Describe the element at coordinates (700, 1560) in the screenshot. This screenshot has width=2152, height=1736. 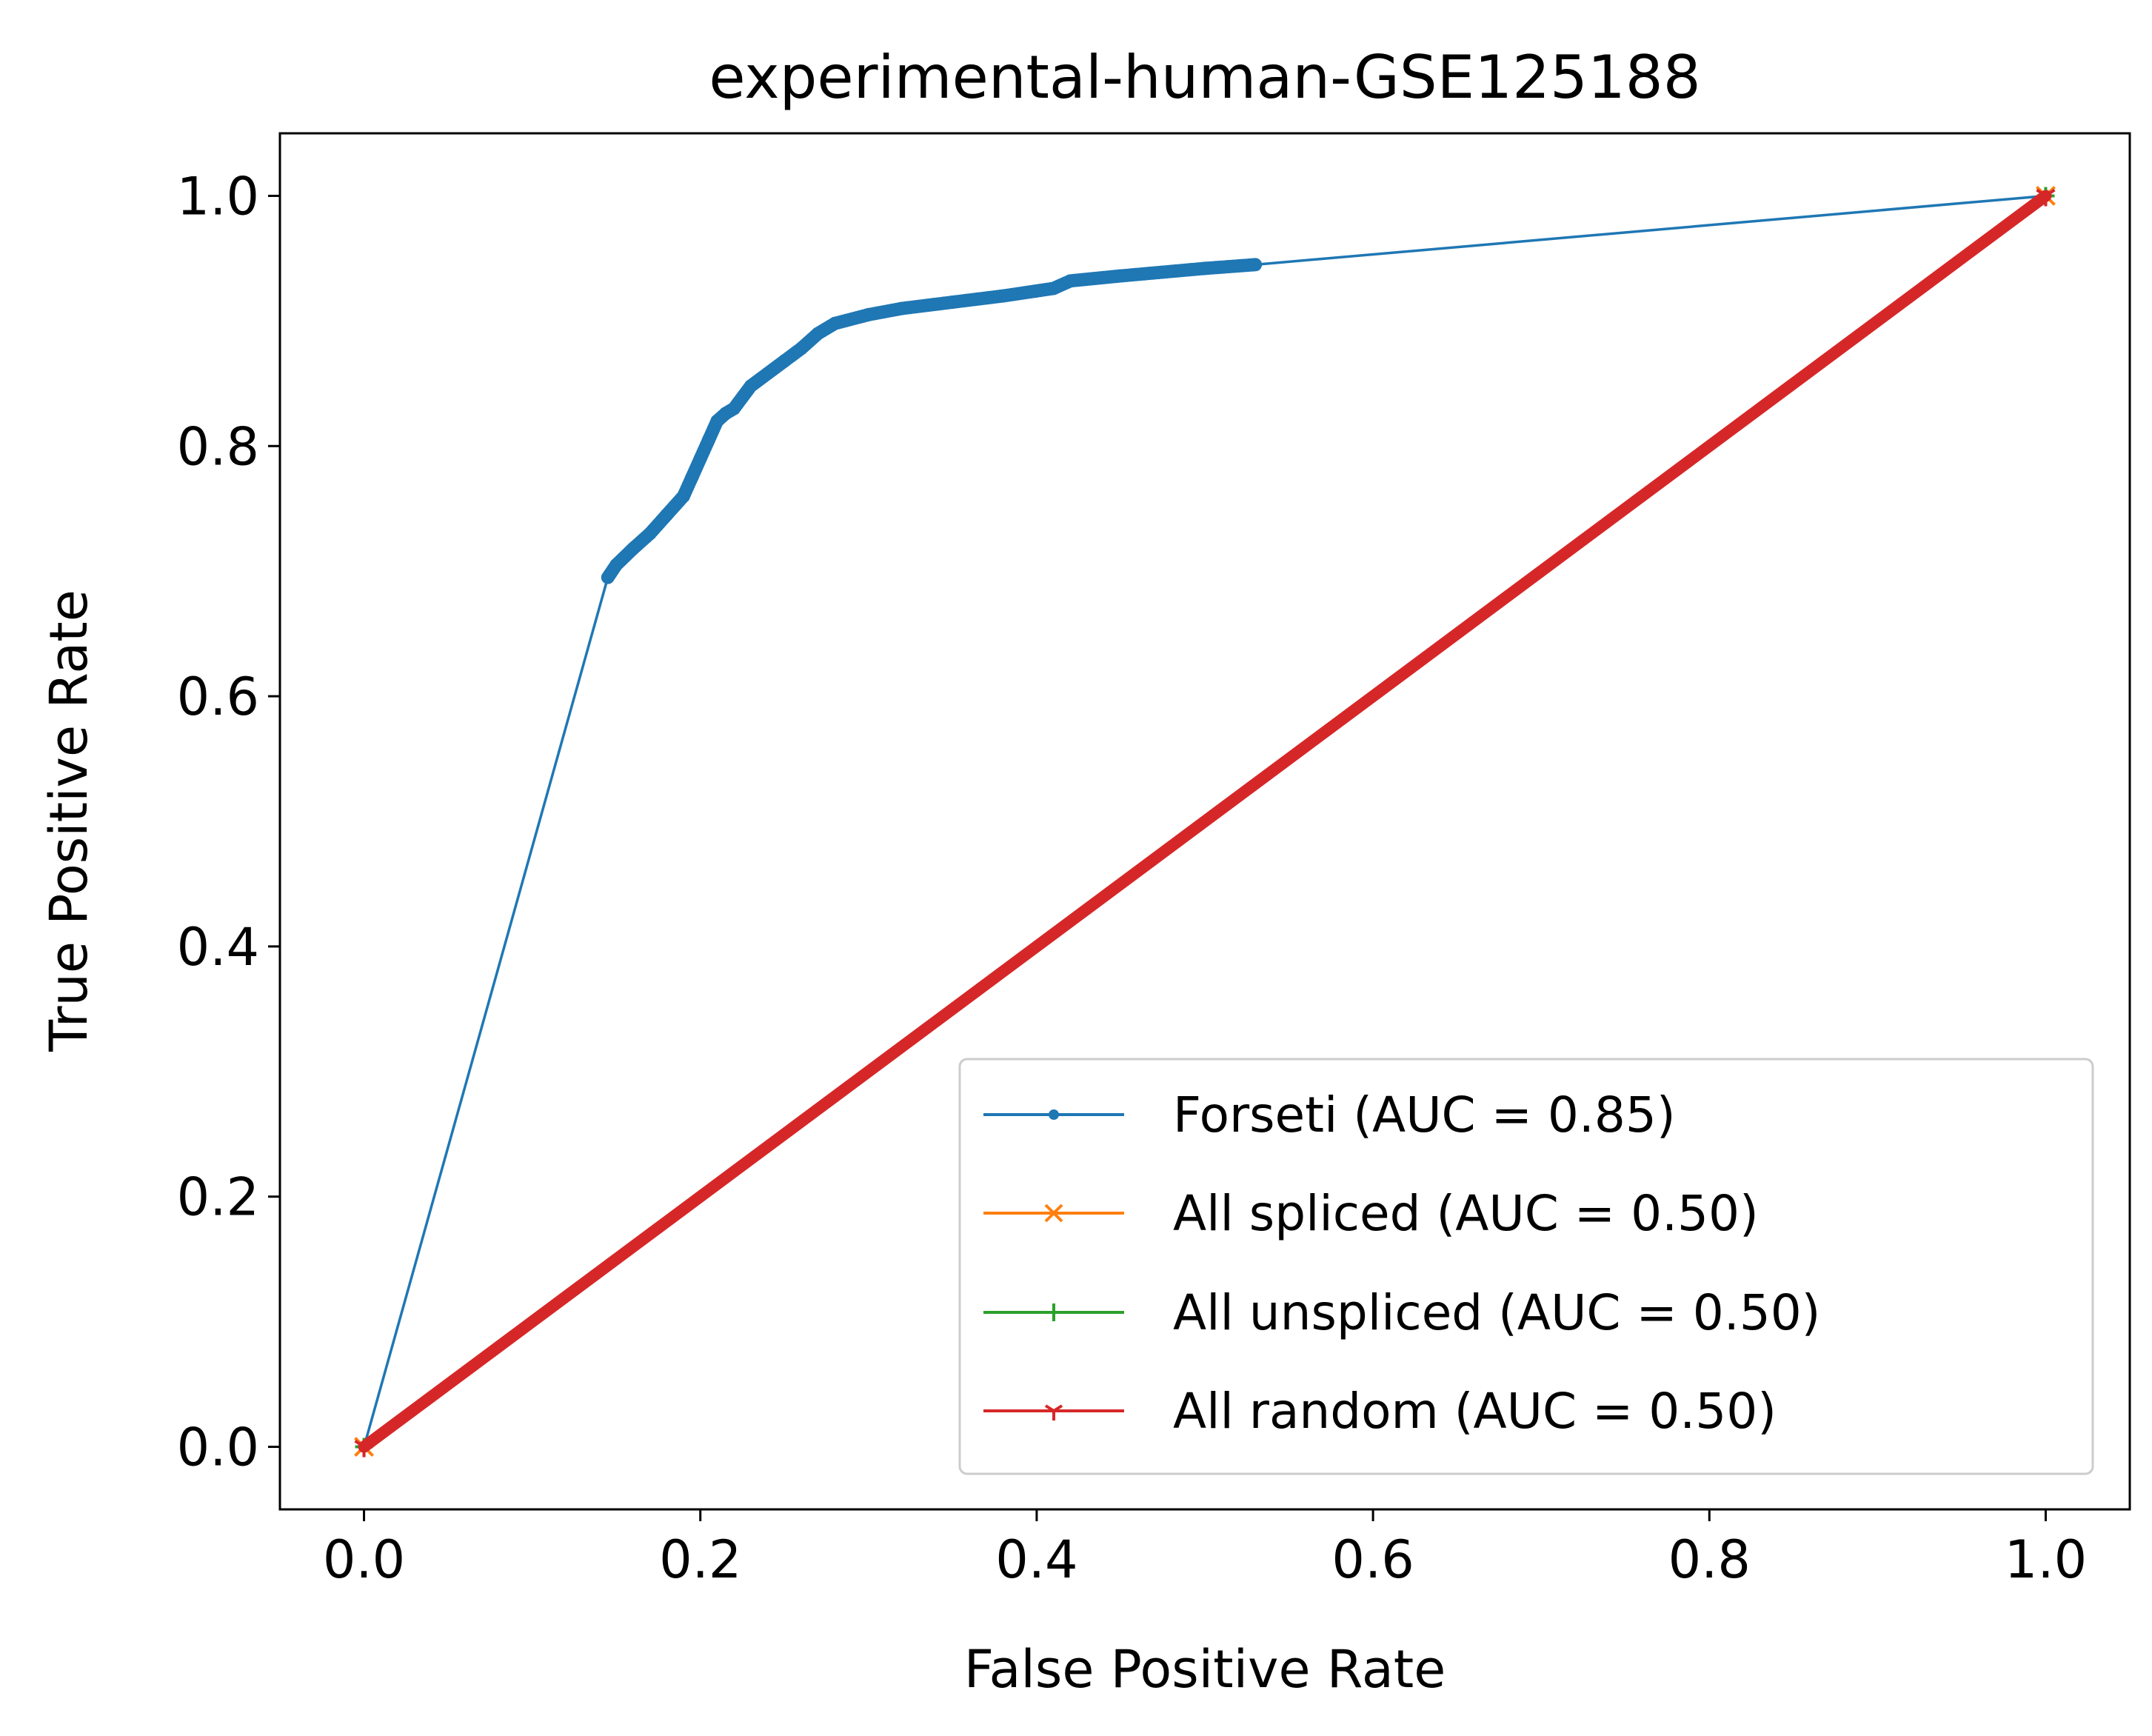
I see `x-tick-label: 0.2` at that location.